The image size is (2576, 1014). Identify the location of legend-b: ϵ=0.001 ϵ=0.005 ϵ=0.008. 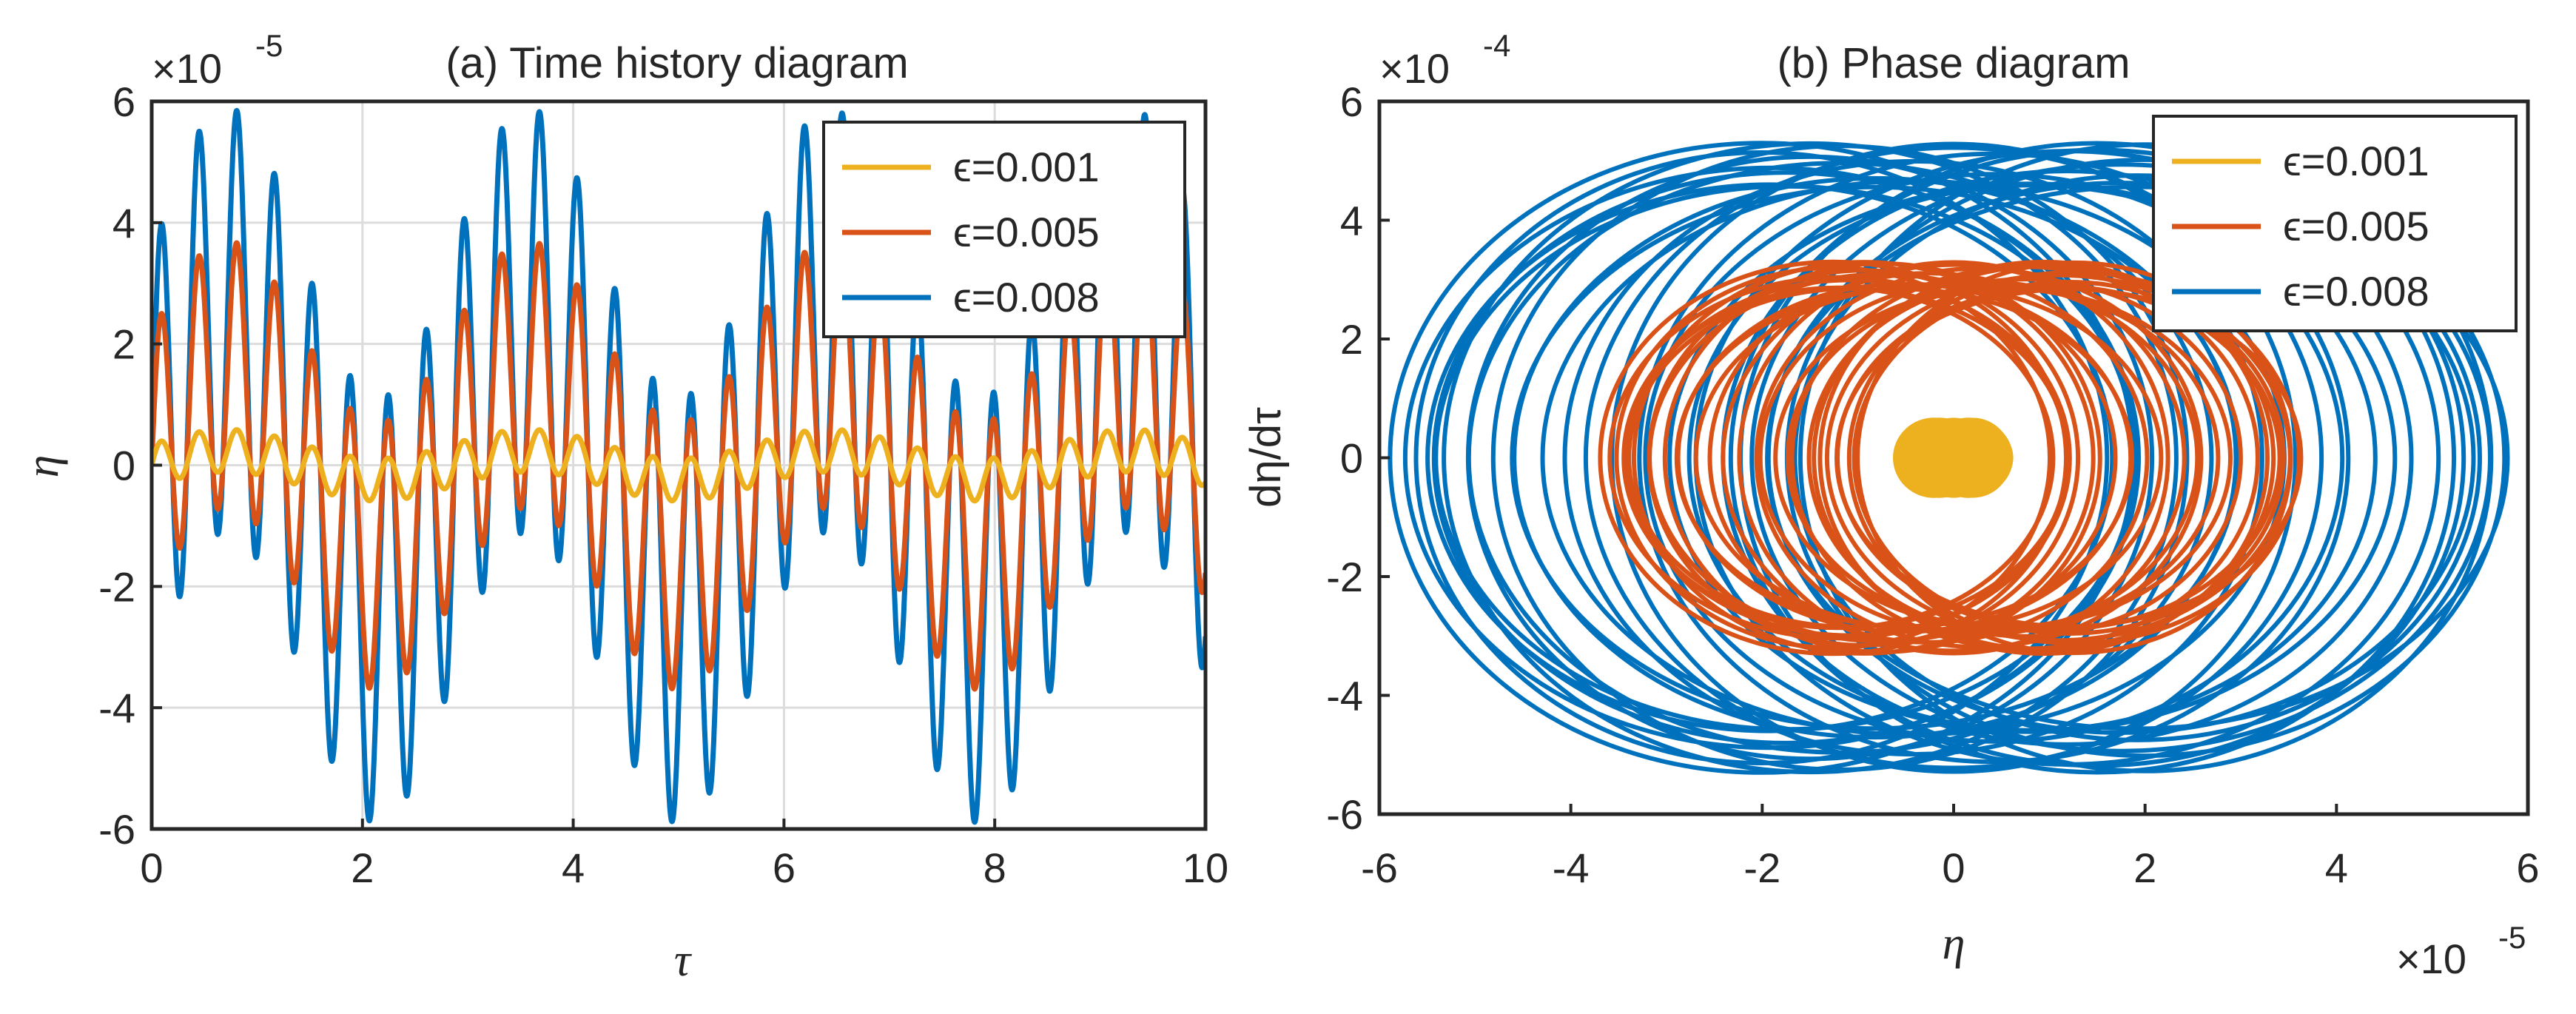
(2335, 223).